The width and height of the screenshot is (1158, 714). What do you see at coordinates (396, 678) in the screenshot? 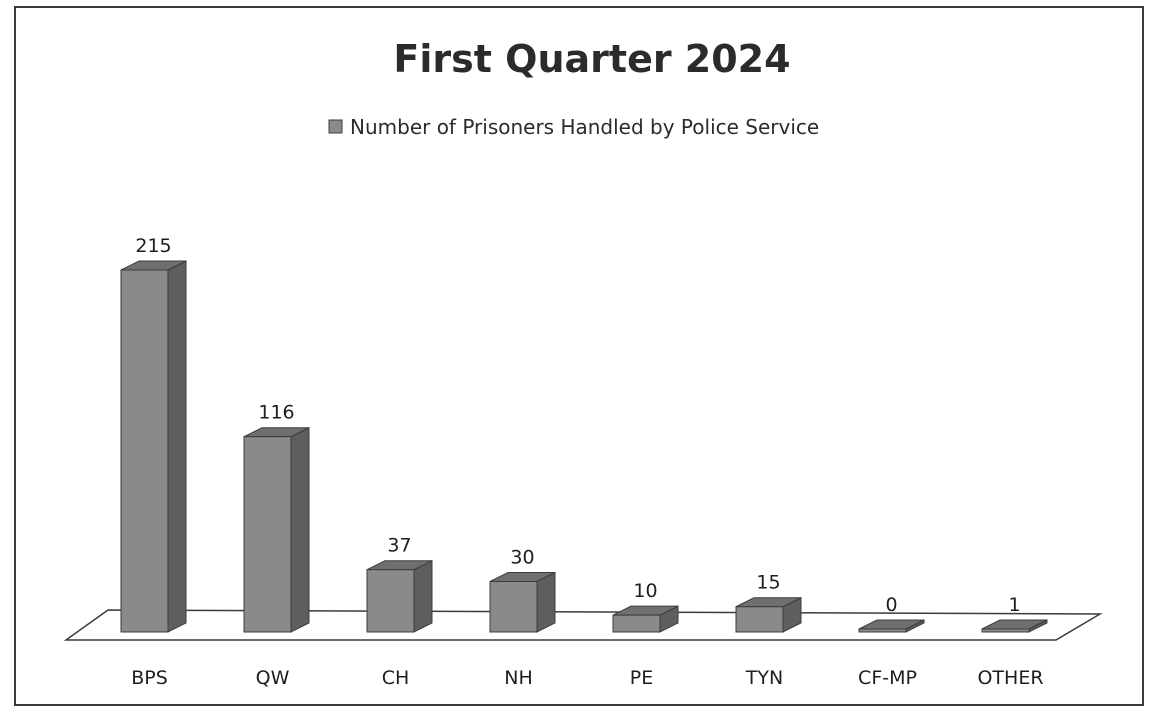
I see `category-label-ch: CH` at bounding box center [396, 678].